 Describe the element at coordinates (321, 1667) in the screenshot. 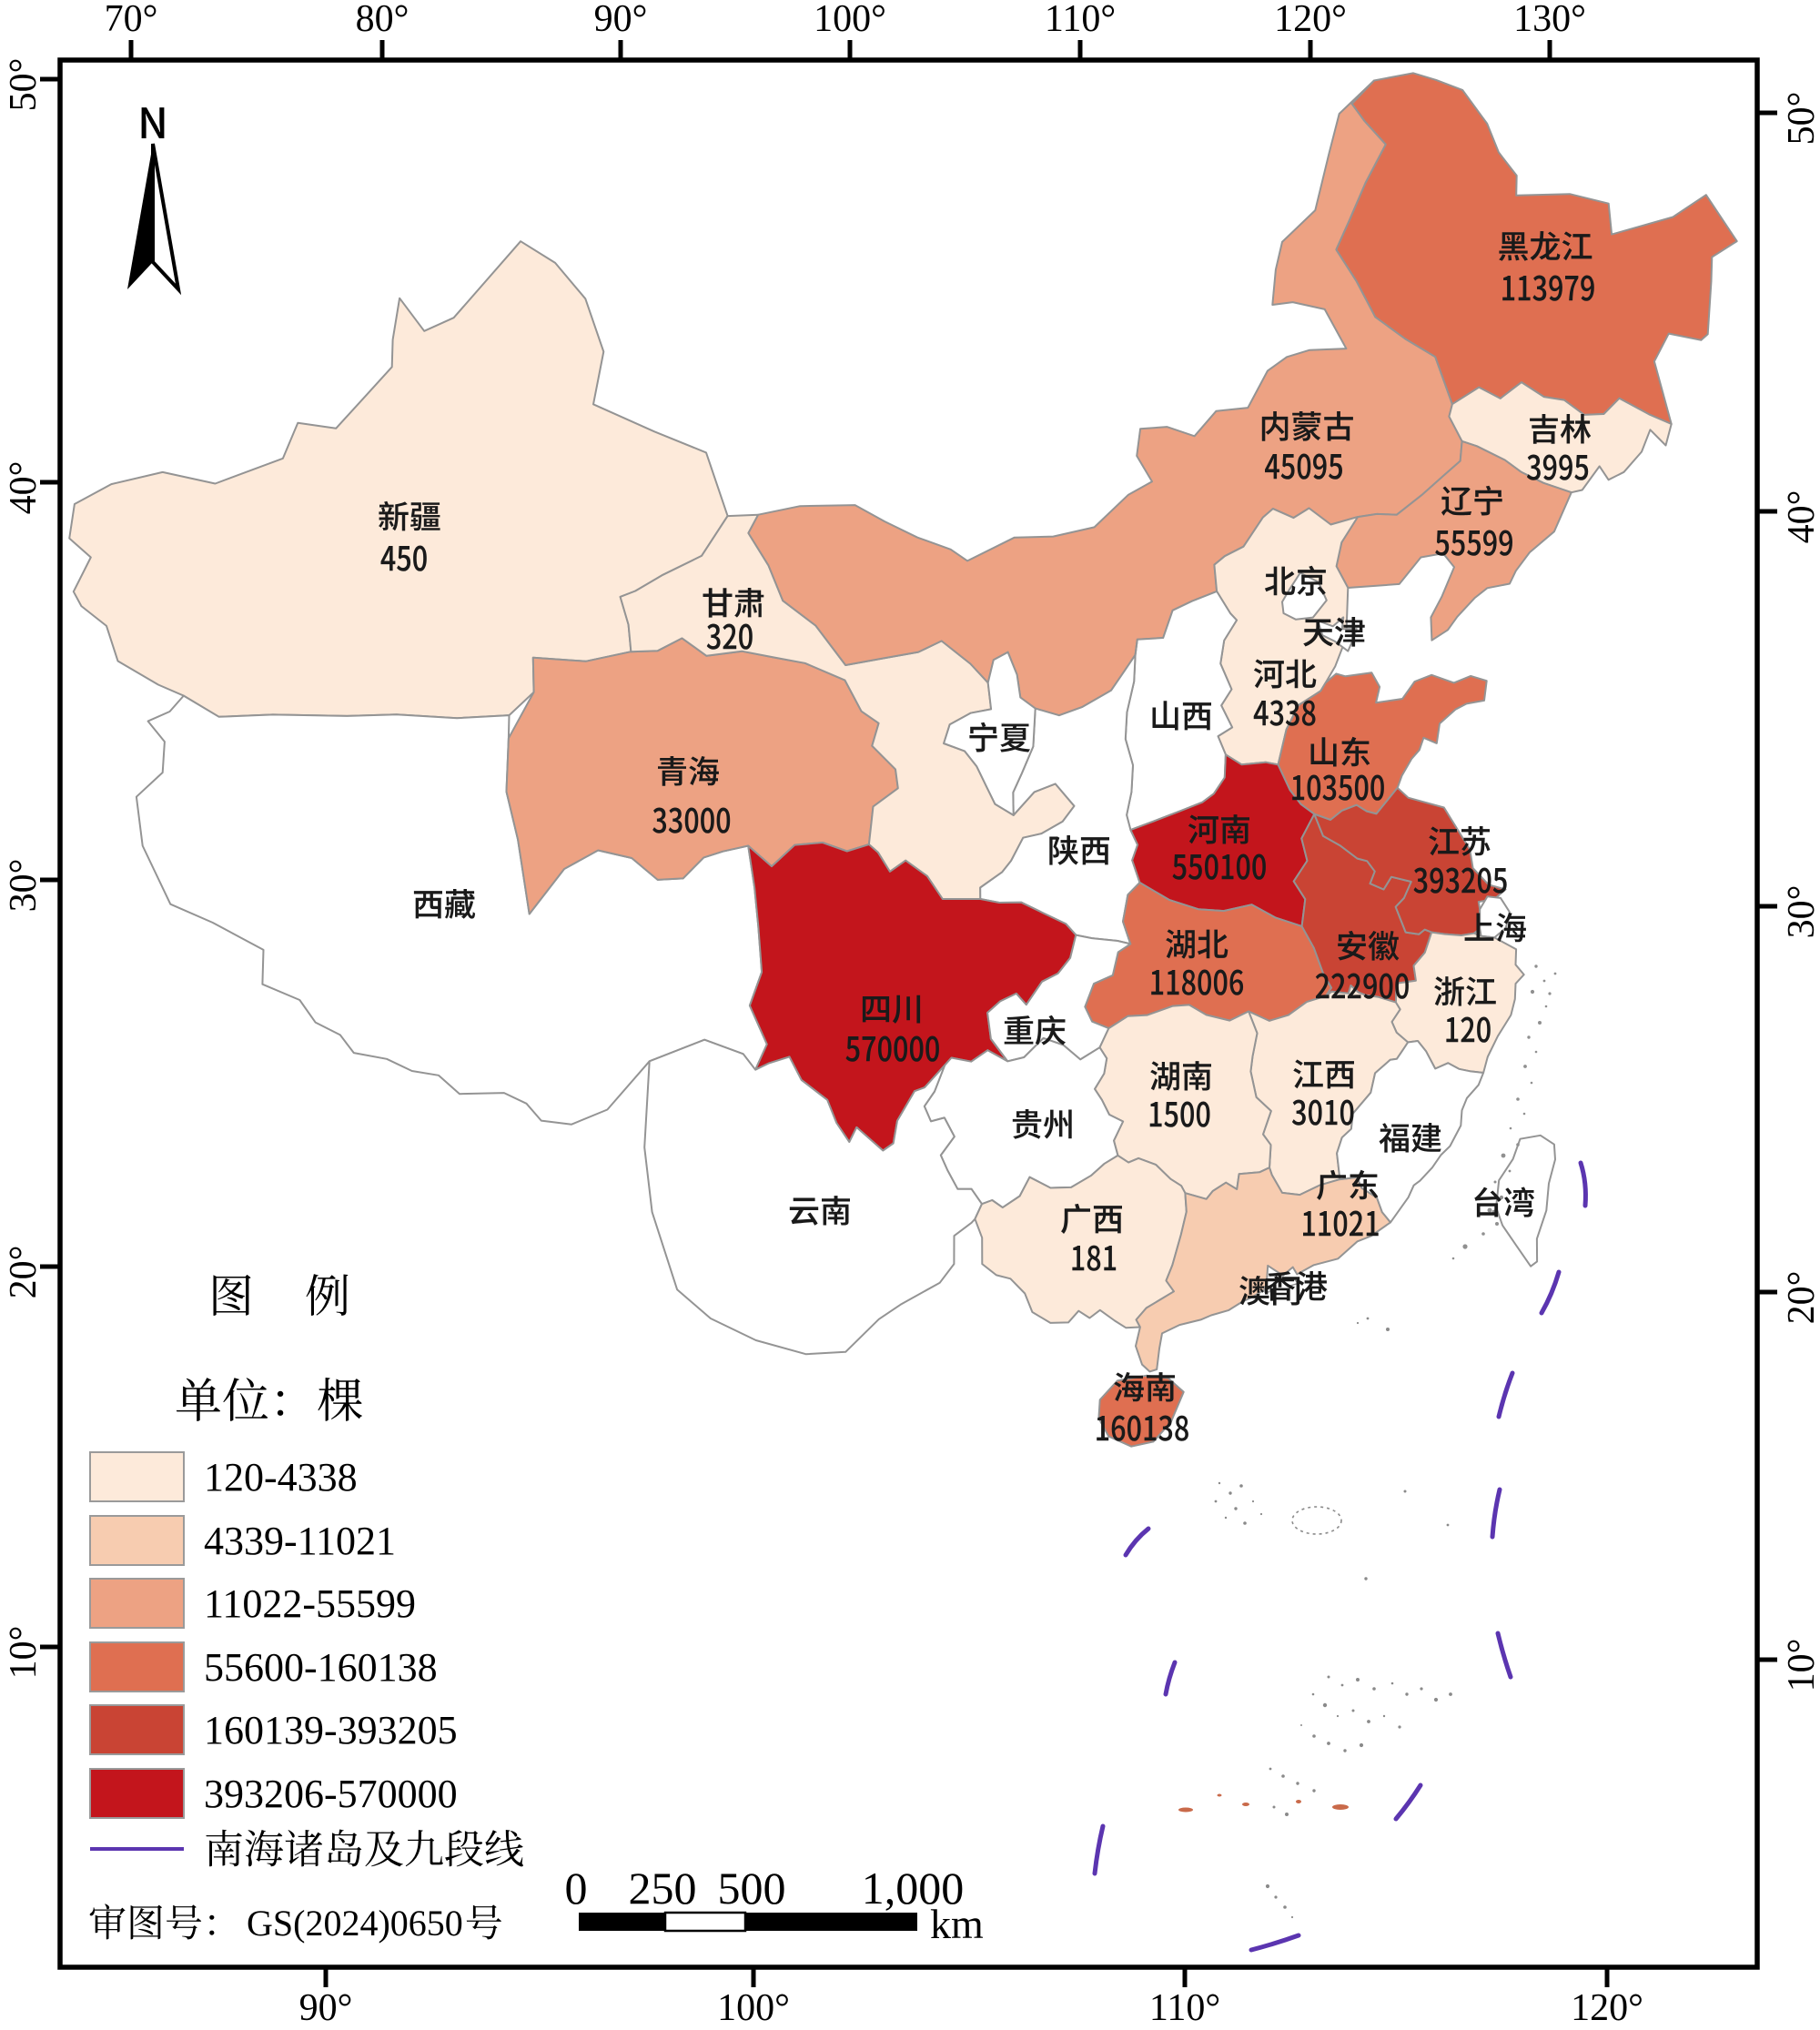

I see `svg-text: 55600-160138` at that location.